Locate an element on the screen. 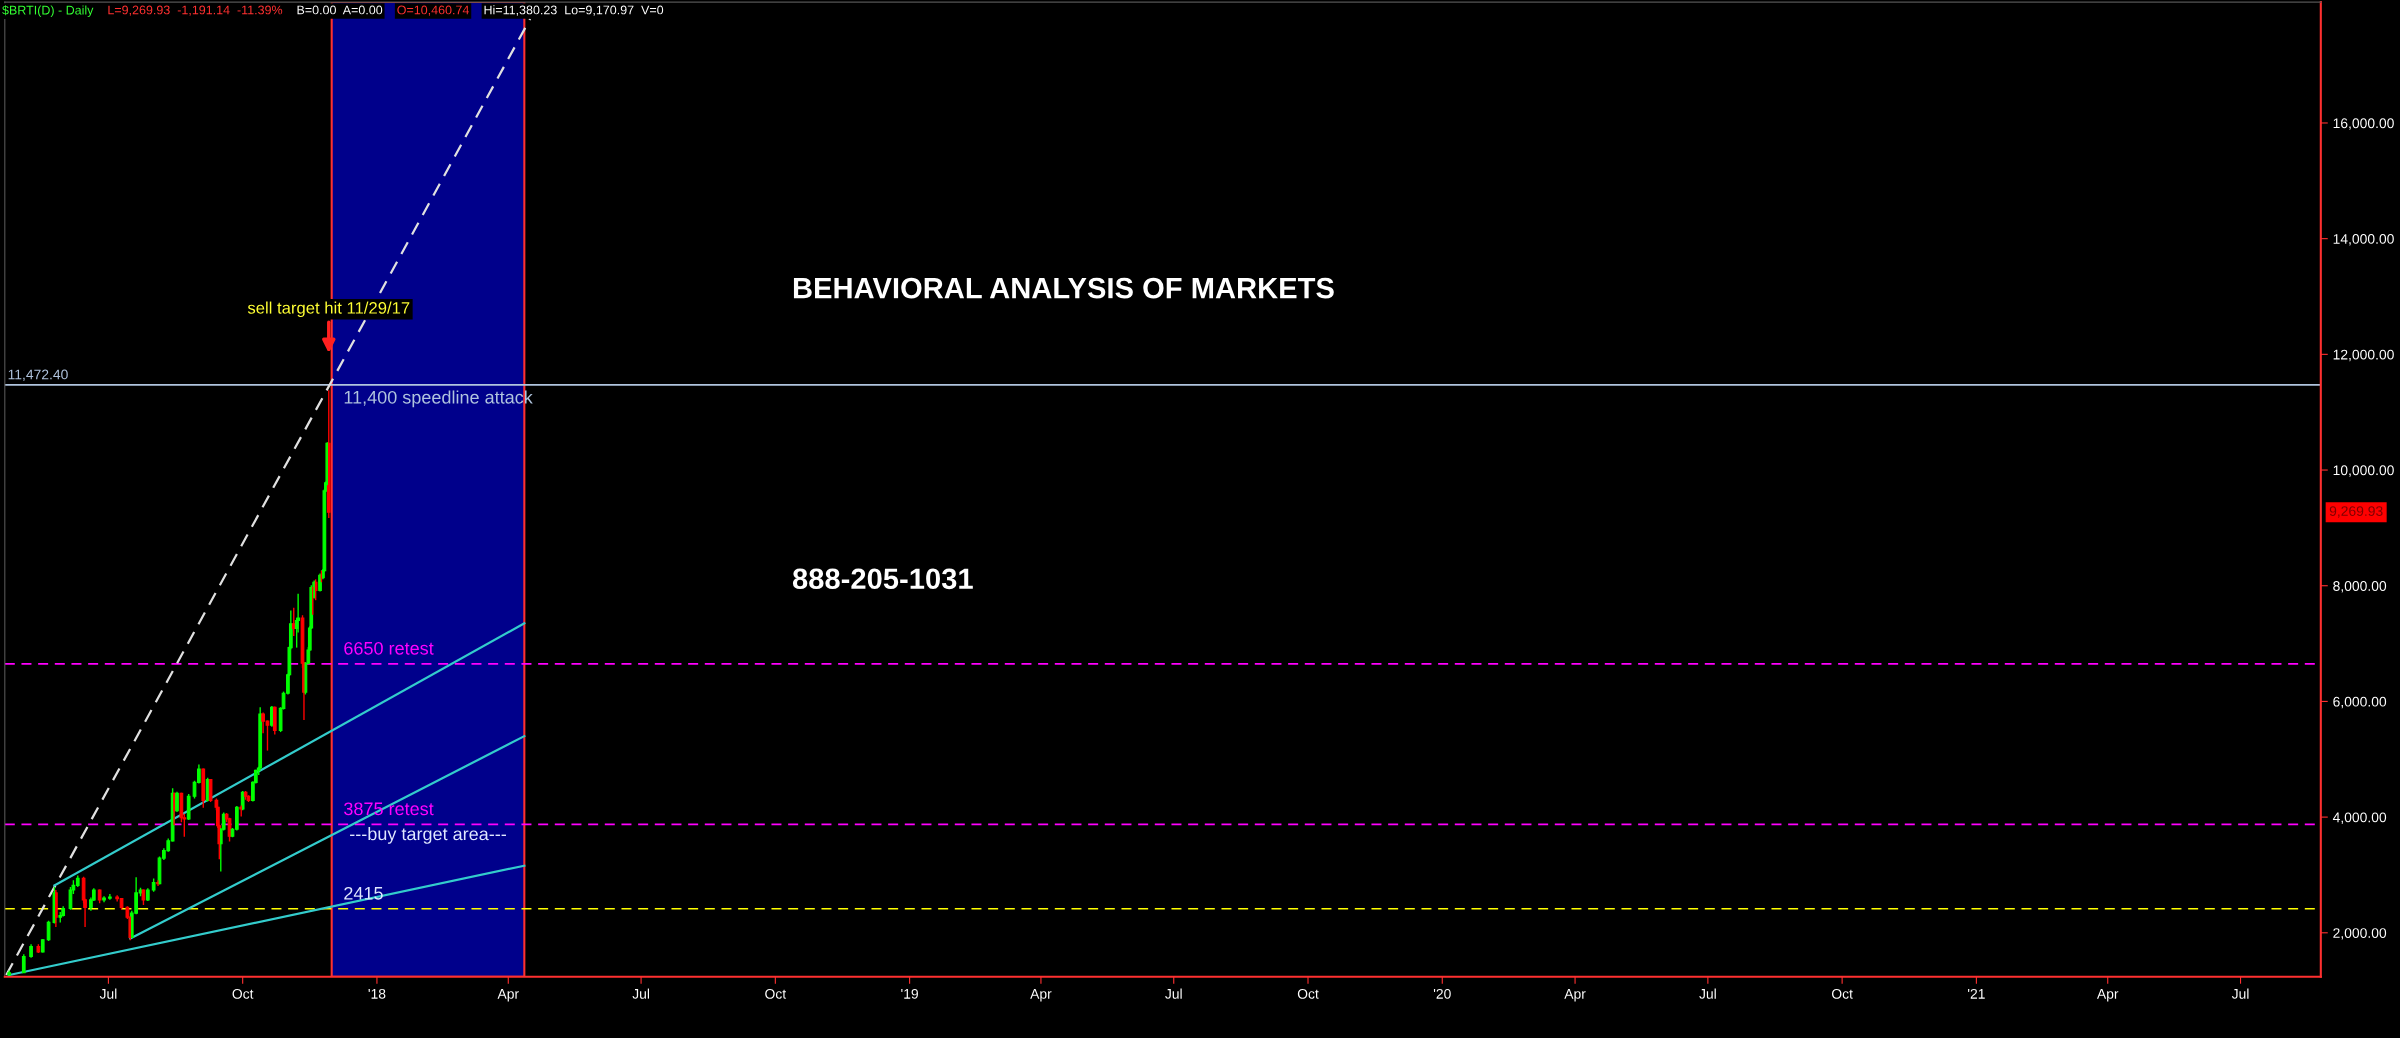 The height and width of the screenshot is (1038, 2400). y-tick-label: 16,000.00 is located at coordinates (2363, 124).